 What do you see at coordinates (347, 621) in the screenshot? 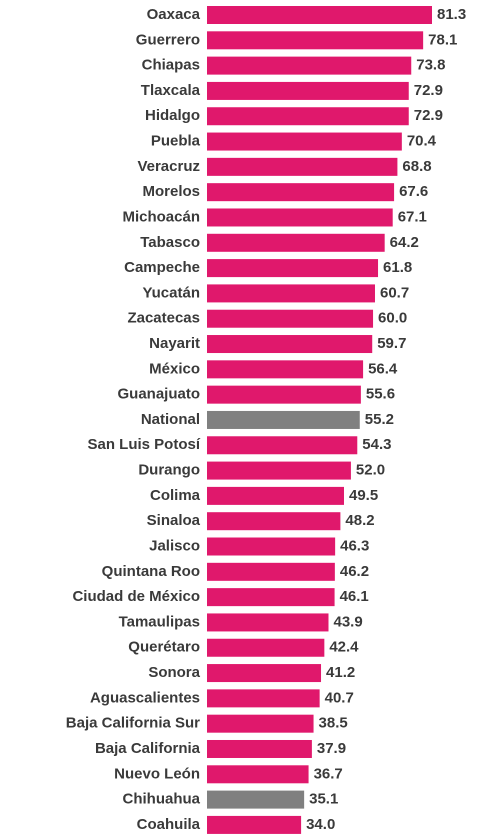
I see `value-label: 43.9` at bounding box center [347, 621].